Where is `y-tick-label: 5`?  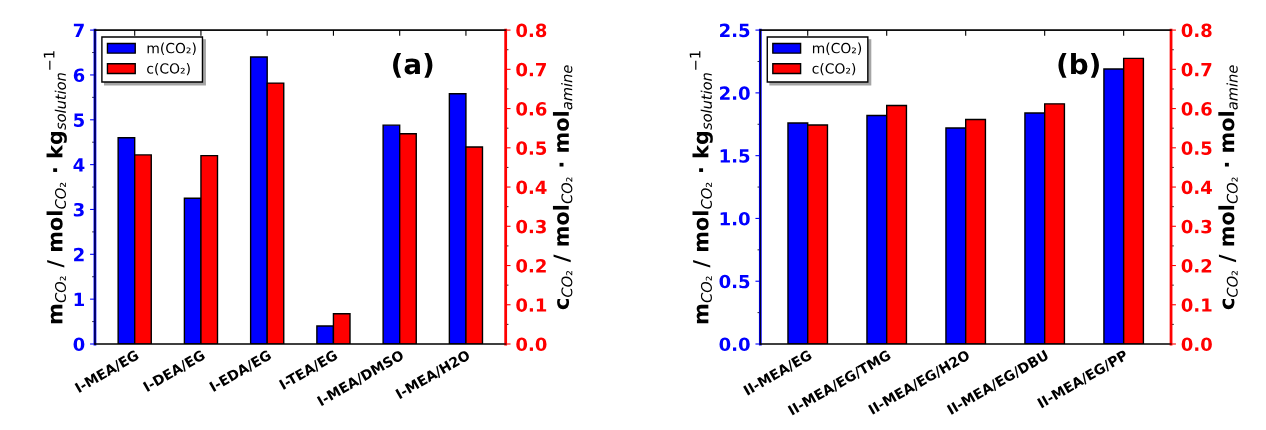
y-tick-label: 5 is located at coordinates (79, 120).